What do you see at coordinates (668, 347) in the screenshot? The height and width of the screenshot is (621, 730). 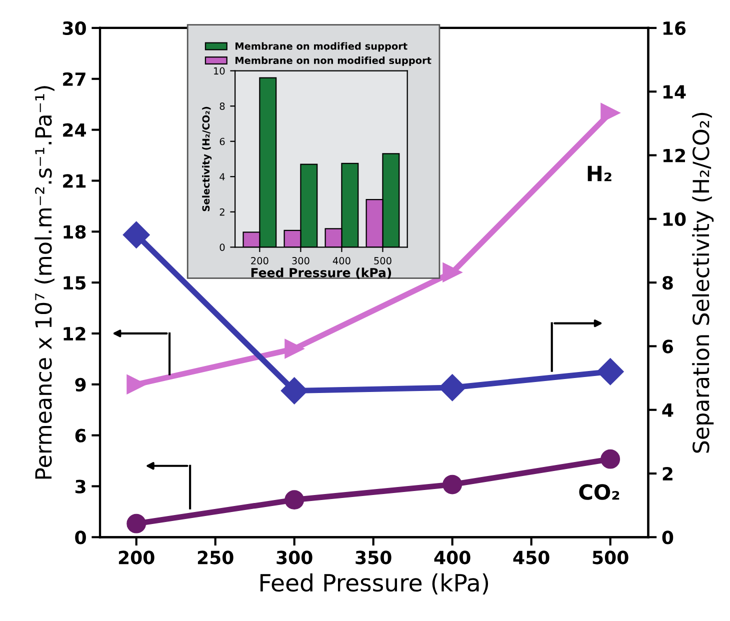 I see `y2-tick-label: 6` at bounding box center [668, 347].